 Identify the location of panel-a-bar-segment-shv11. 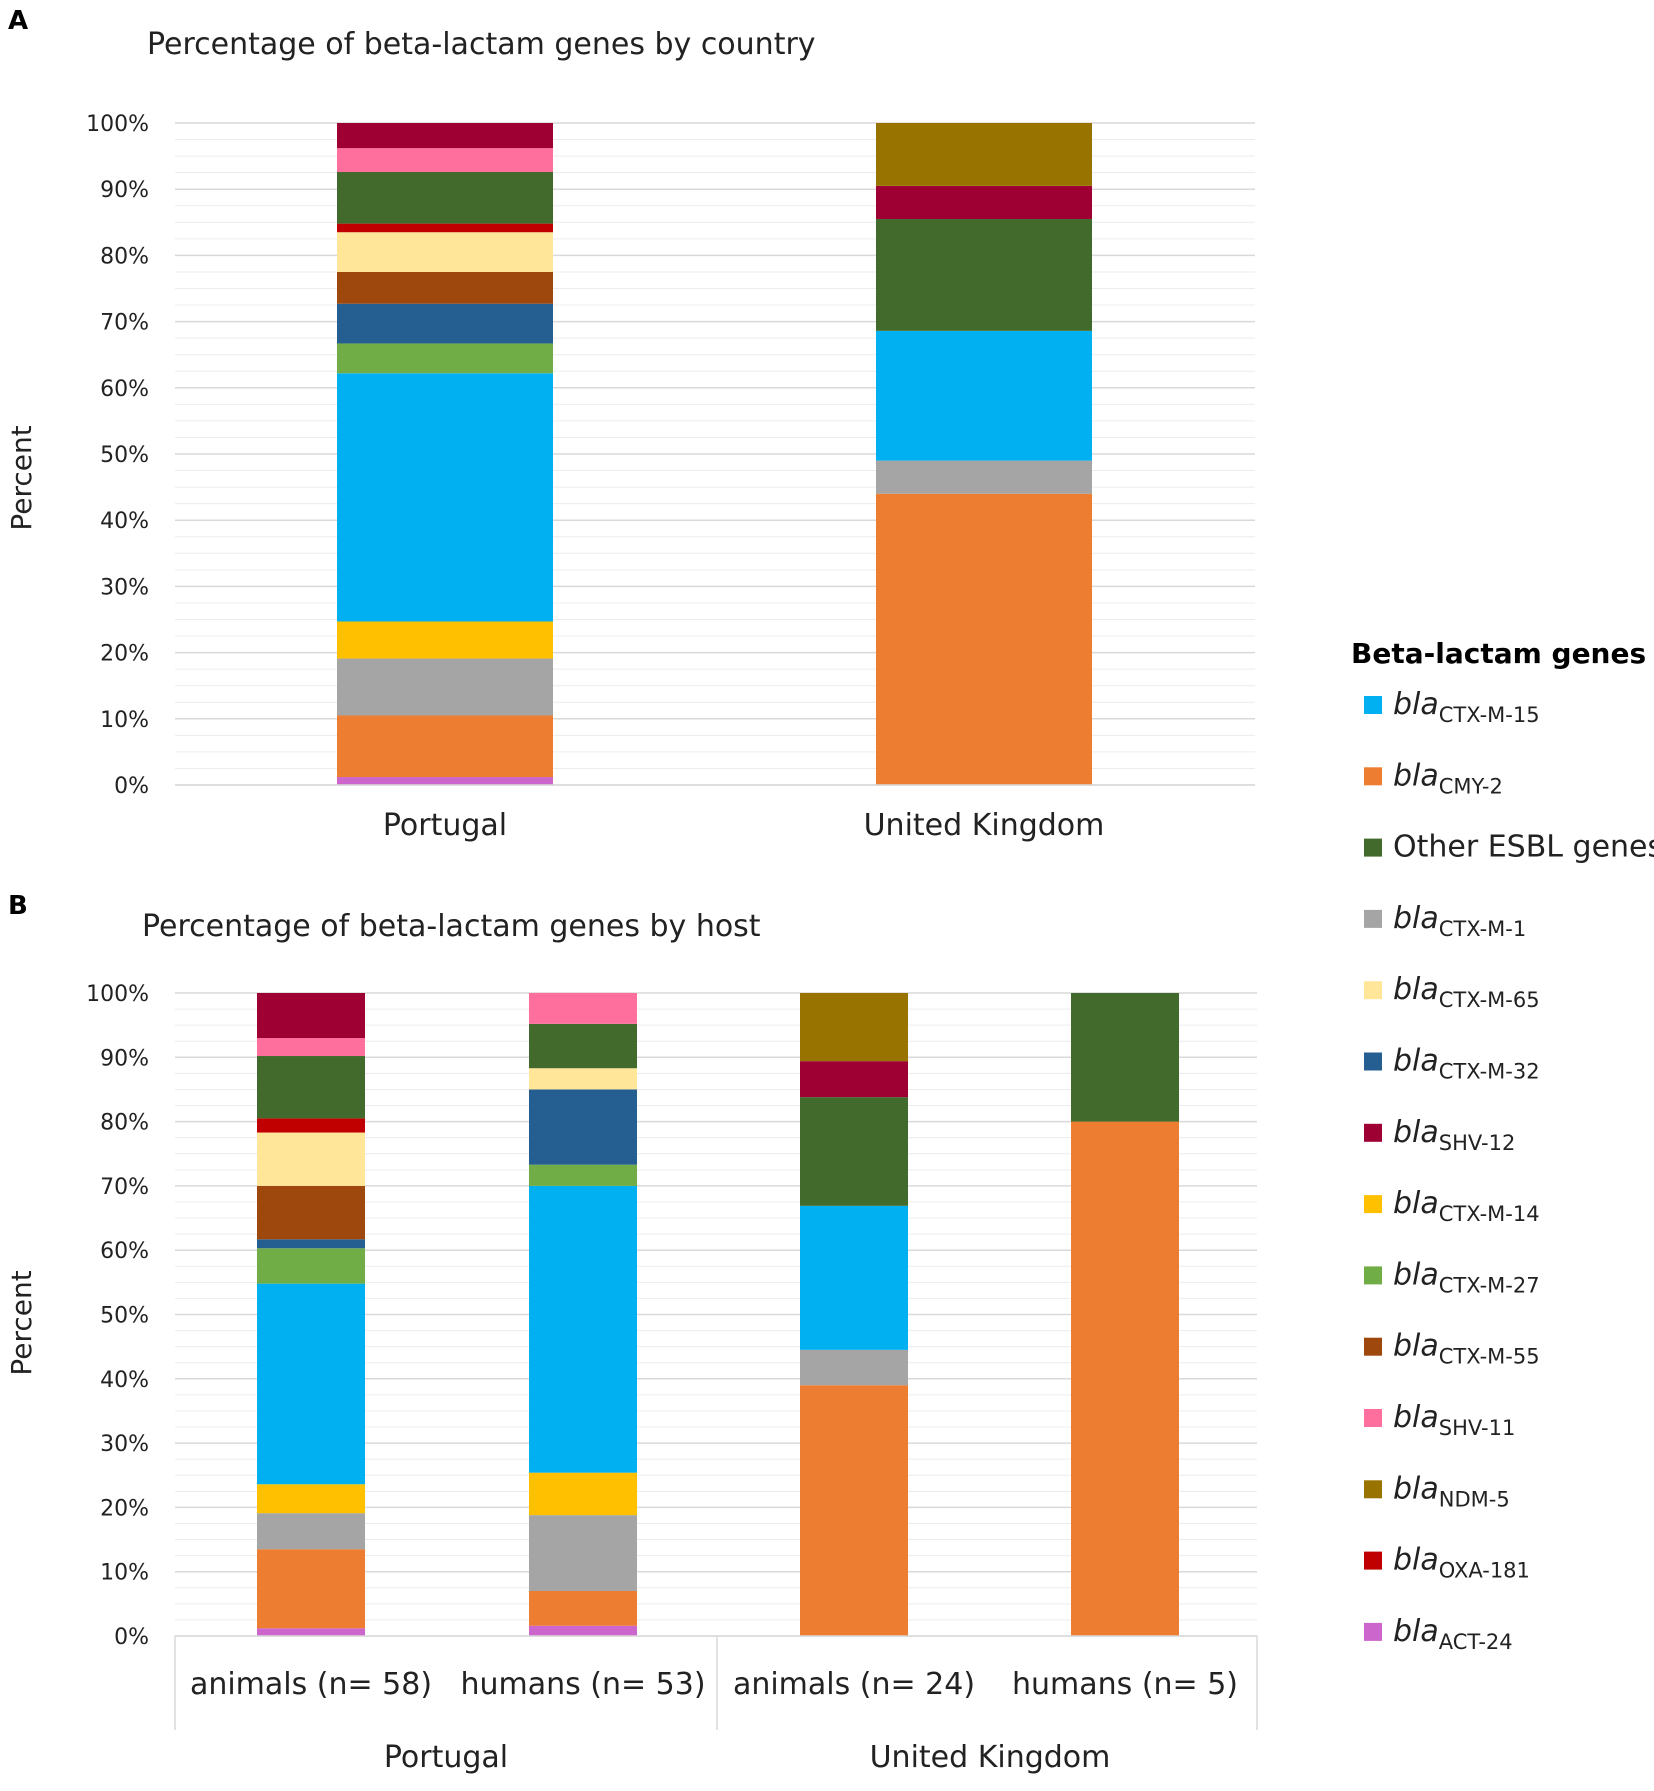
(445, 160).